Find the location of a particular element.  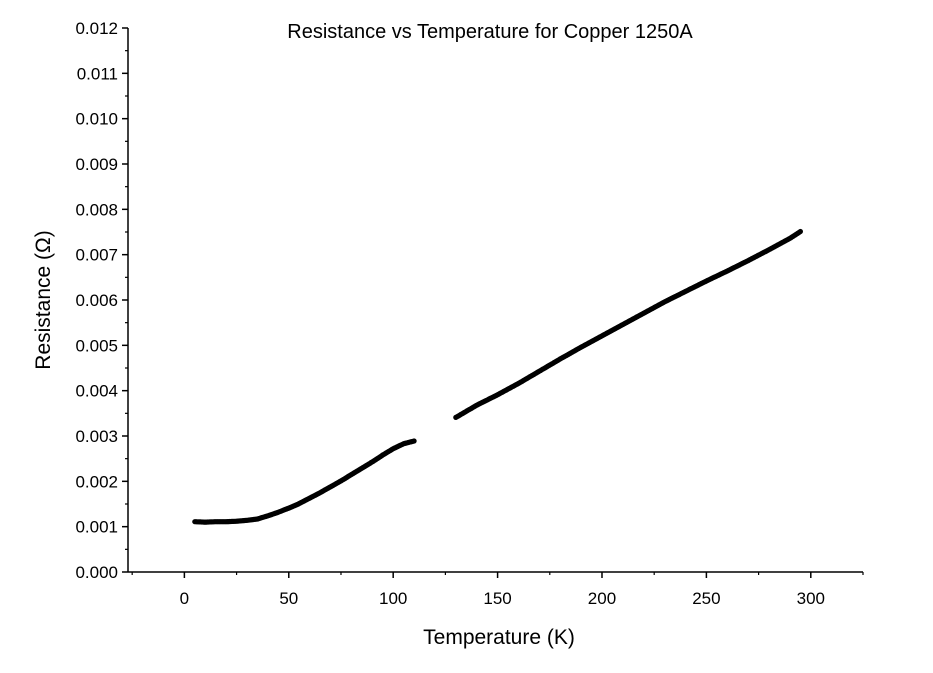

y-tick-label: 0.008 is located at coordinates (96, 209).